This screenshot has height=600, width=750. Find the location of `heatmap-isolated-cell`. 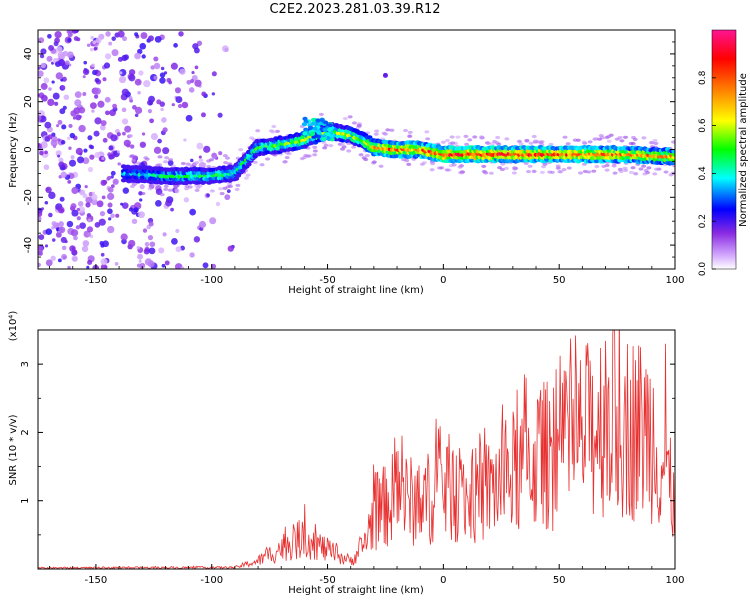

heatmap-isolated-cell is located at coordinates (385, 75).